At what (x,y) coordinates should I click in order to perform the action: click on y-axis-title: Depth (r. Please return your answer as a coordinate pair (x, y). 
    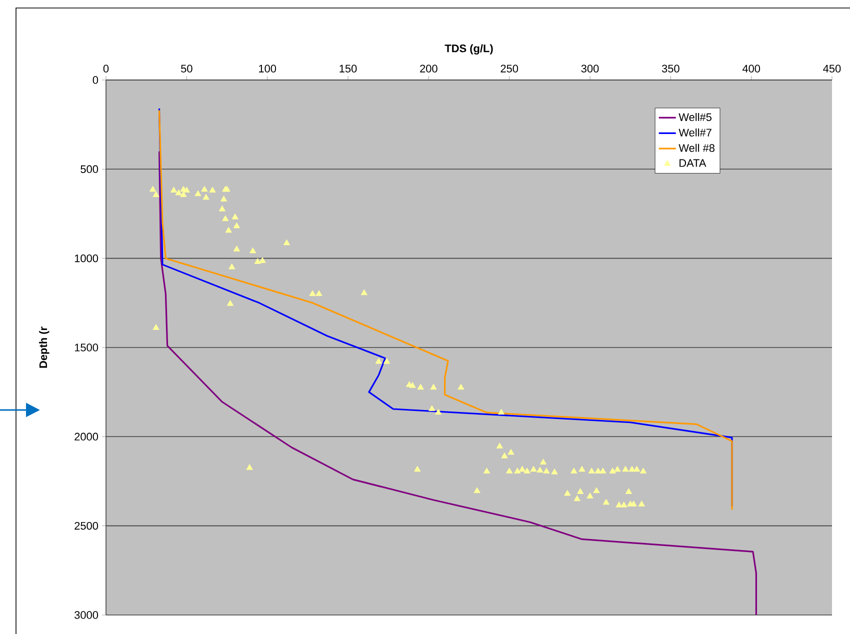
    Looking at the image, I should click on (44, 347).